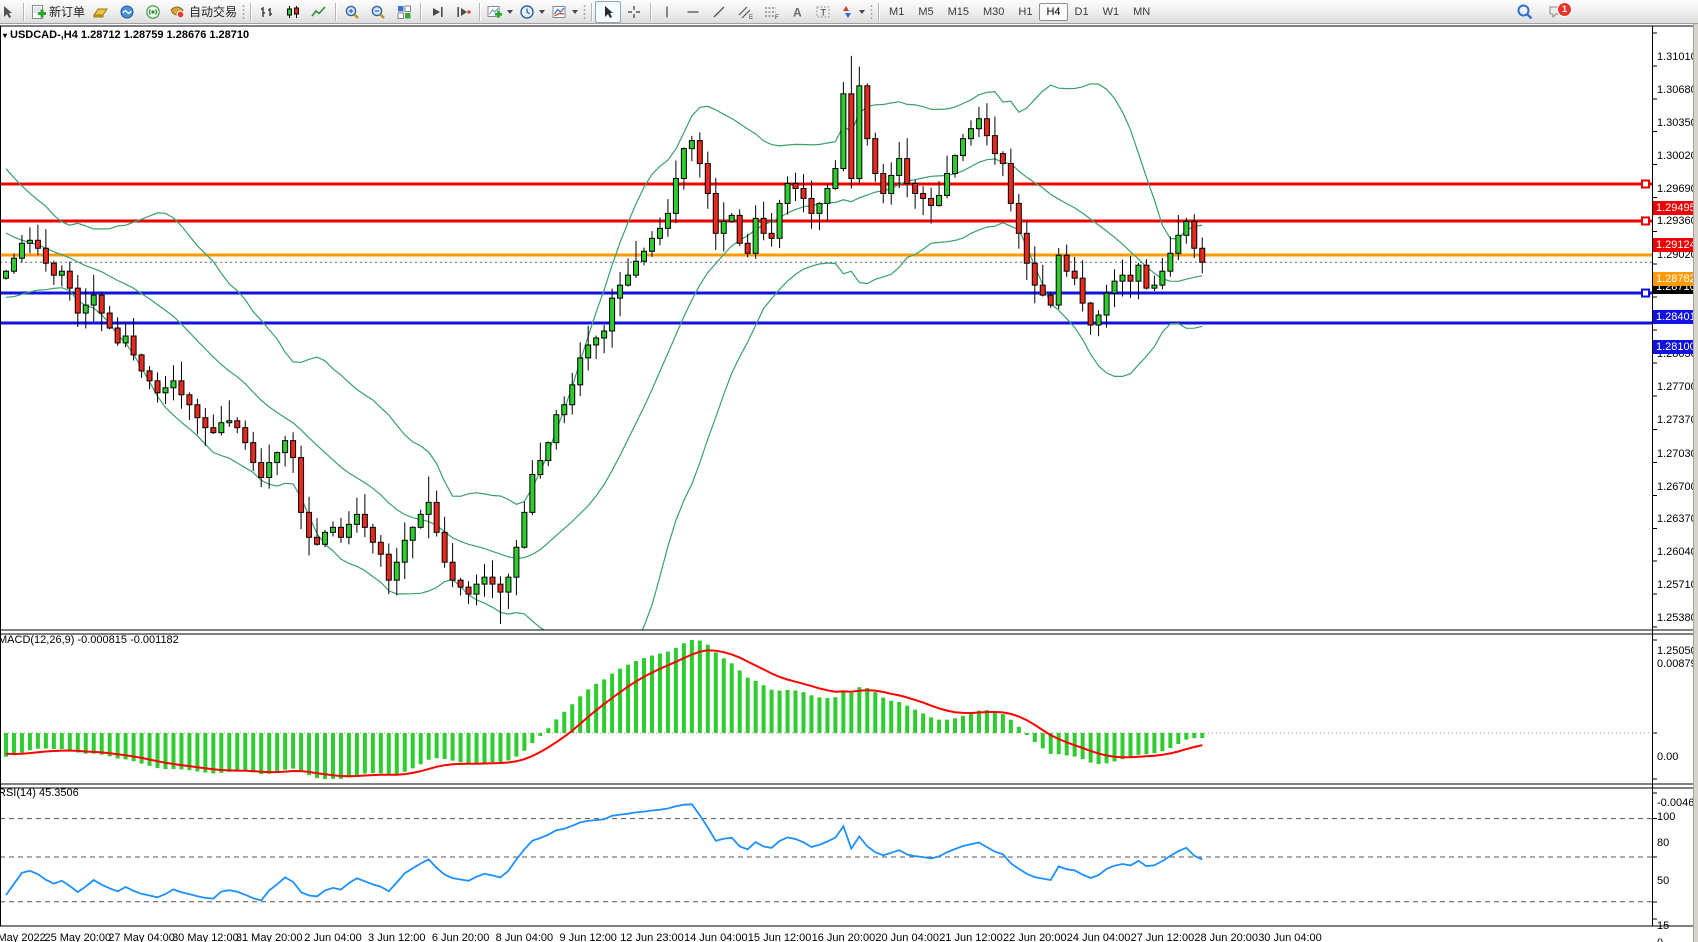 The image size is (1698, 942). What do you see at coordinates (460, 937) in the screenshot?
I see `time-axis-label: 6 Jun 20:00` at bounding box center [460, 937].